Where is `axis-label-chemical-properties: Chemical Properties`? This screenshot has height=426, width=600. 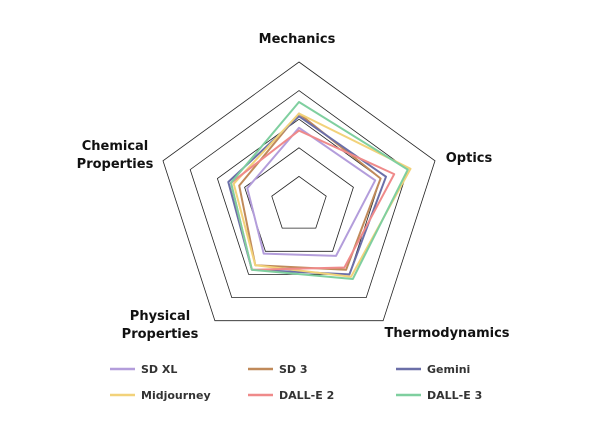 axis-label-chemical-properties: Chemical Properties is located at coordinates (115, 155).